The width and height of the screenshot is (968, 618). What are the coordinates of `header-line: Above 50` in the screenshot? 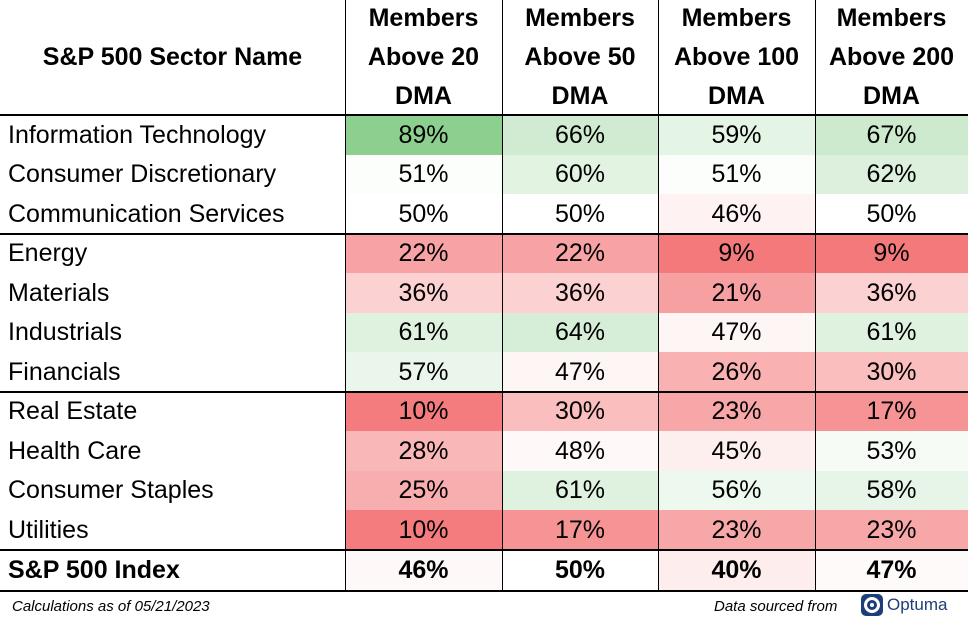 It's located at (580, 57).